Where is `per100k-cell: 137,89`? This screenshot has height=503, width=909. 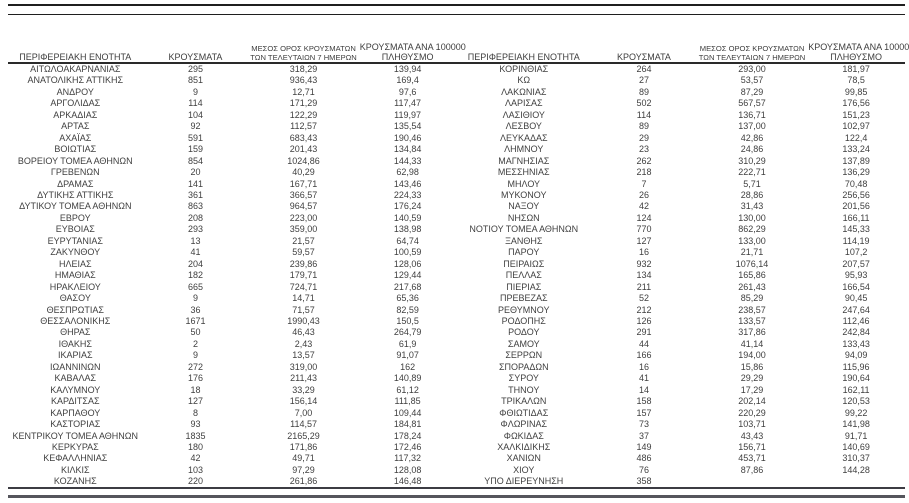 per100k-cell: 137,89 is located at coordinates (856, 160).